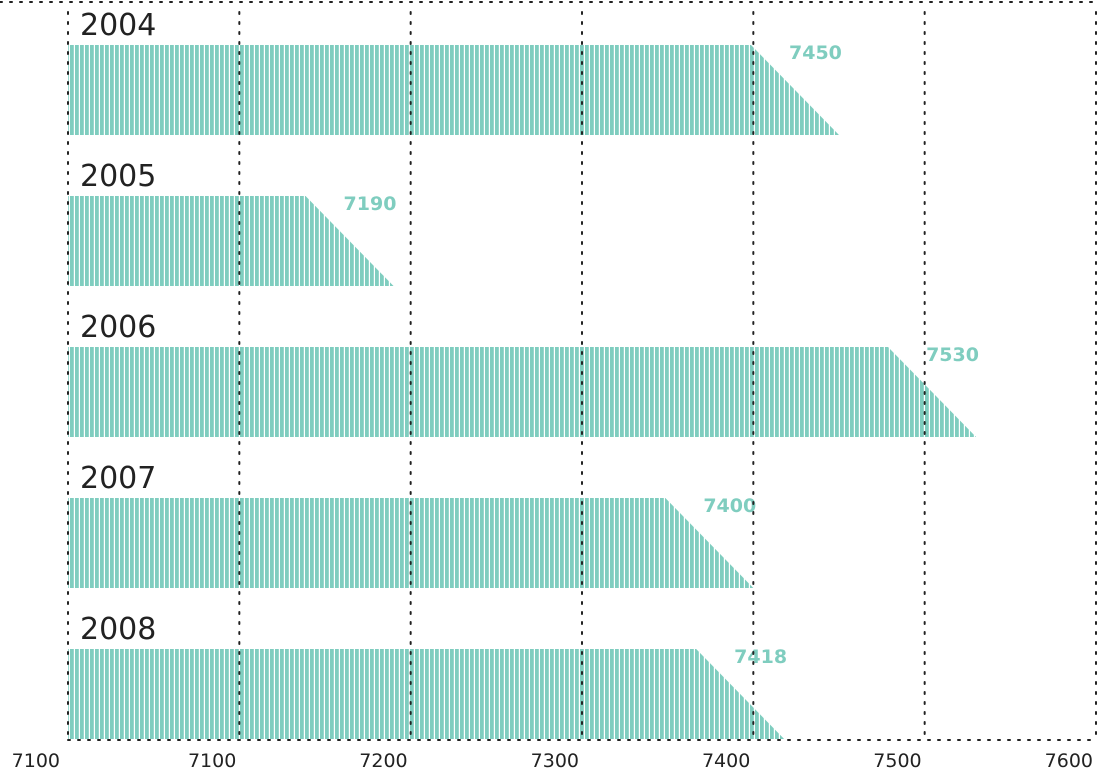  I want to click on x-tick-label: 7500, so click(897, 761).